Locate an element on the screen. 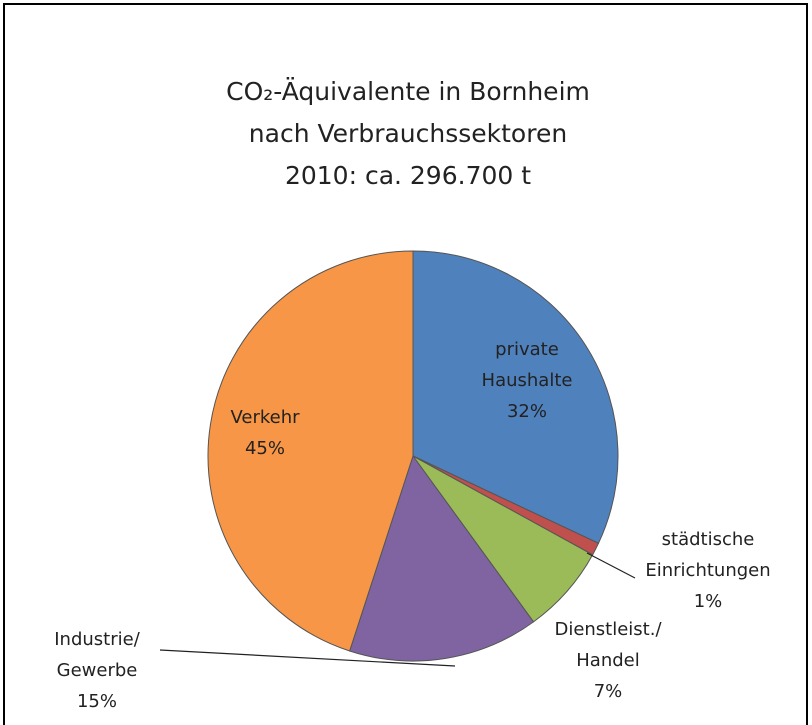  slice-value-label: 32% is located at coordinates (527, 411).